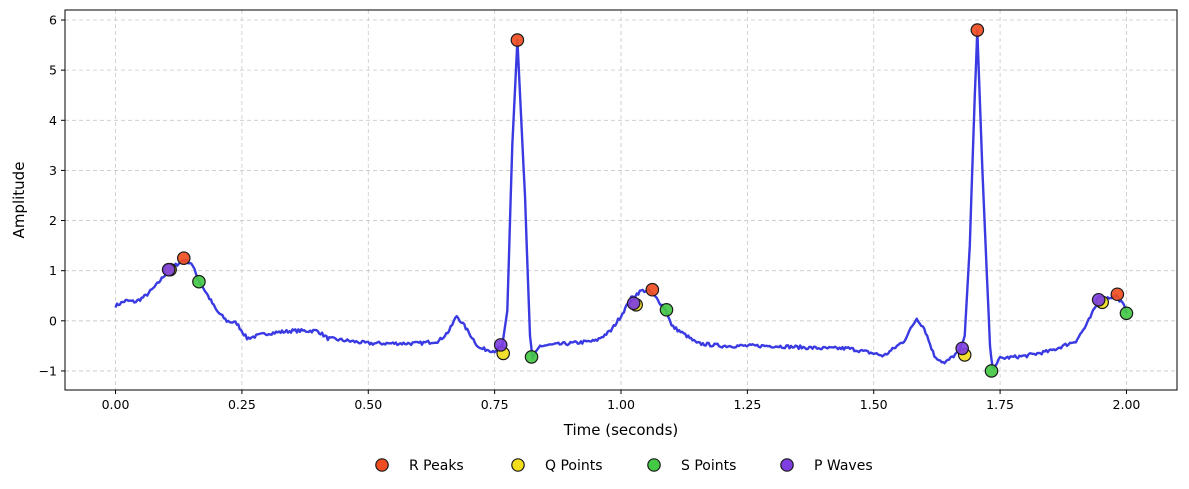  What do you see at coordinates (574, 466) in the screenshot?
I see `legend-label-q-points: Q Points` at bounding box center [574, 466].